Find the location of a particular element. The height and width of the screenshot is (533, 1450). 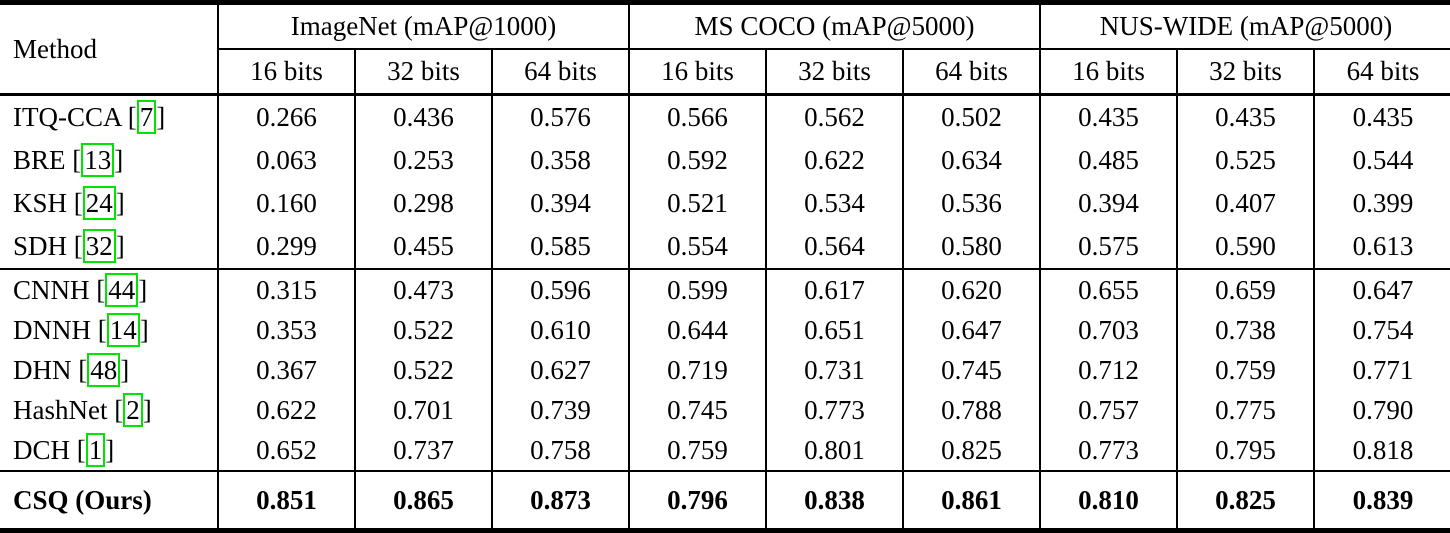

method-label: SDH is located at coordinates (40, 246).